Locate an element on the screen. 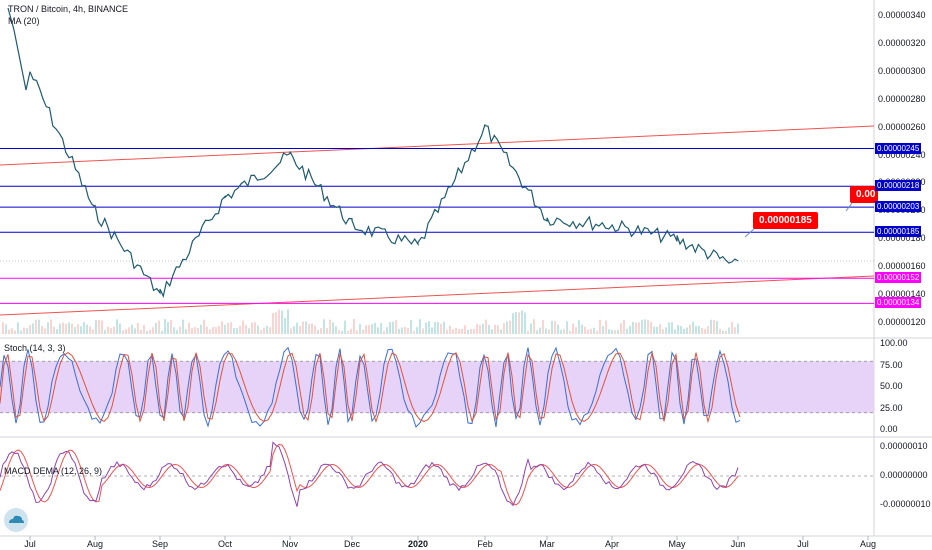 The height and width of the screenshot is (550, 932). stoch-tick-label: 0.00 is located at coordinates (889, 429).